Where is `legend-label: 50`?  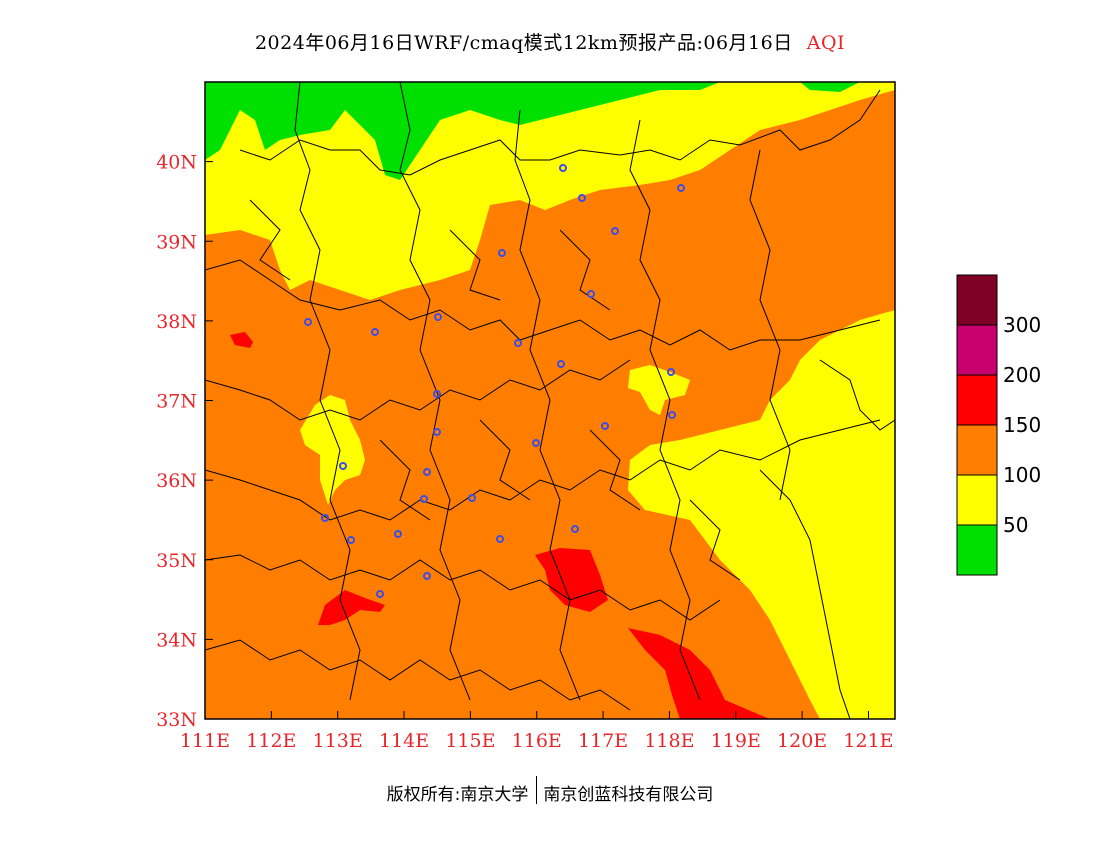
legend-label: 50 is located at coordinates (1015, 525).